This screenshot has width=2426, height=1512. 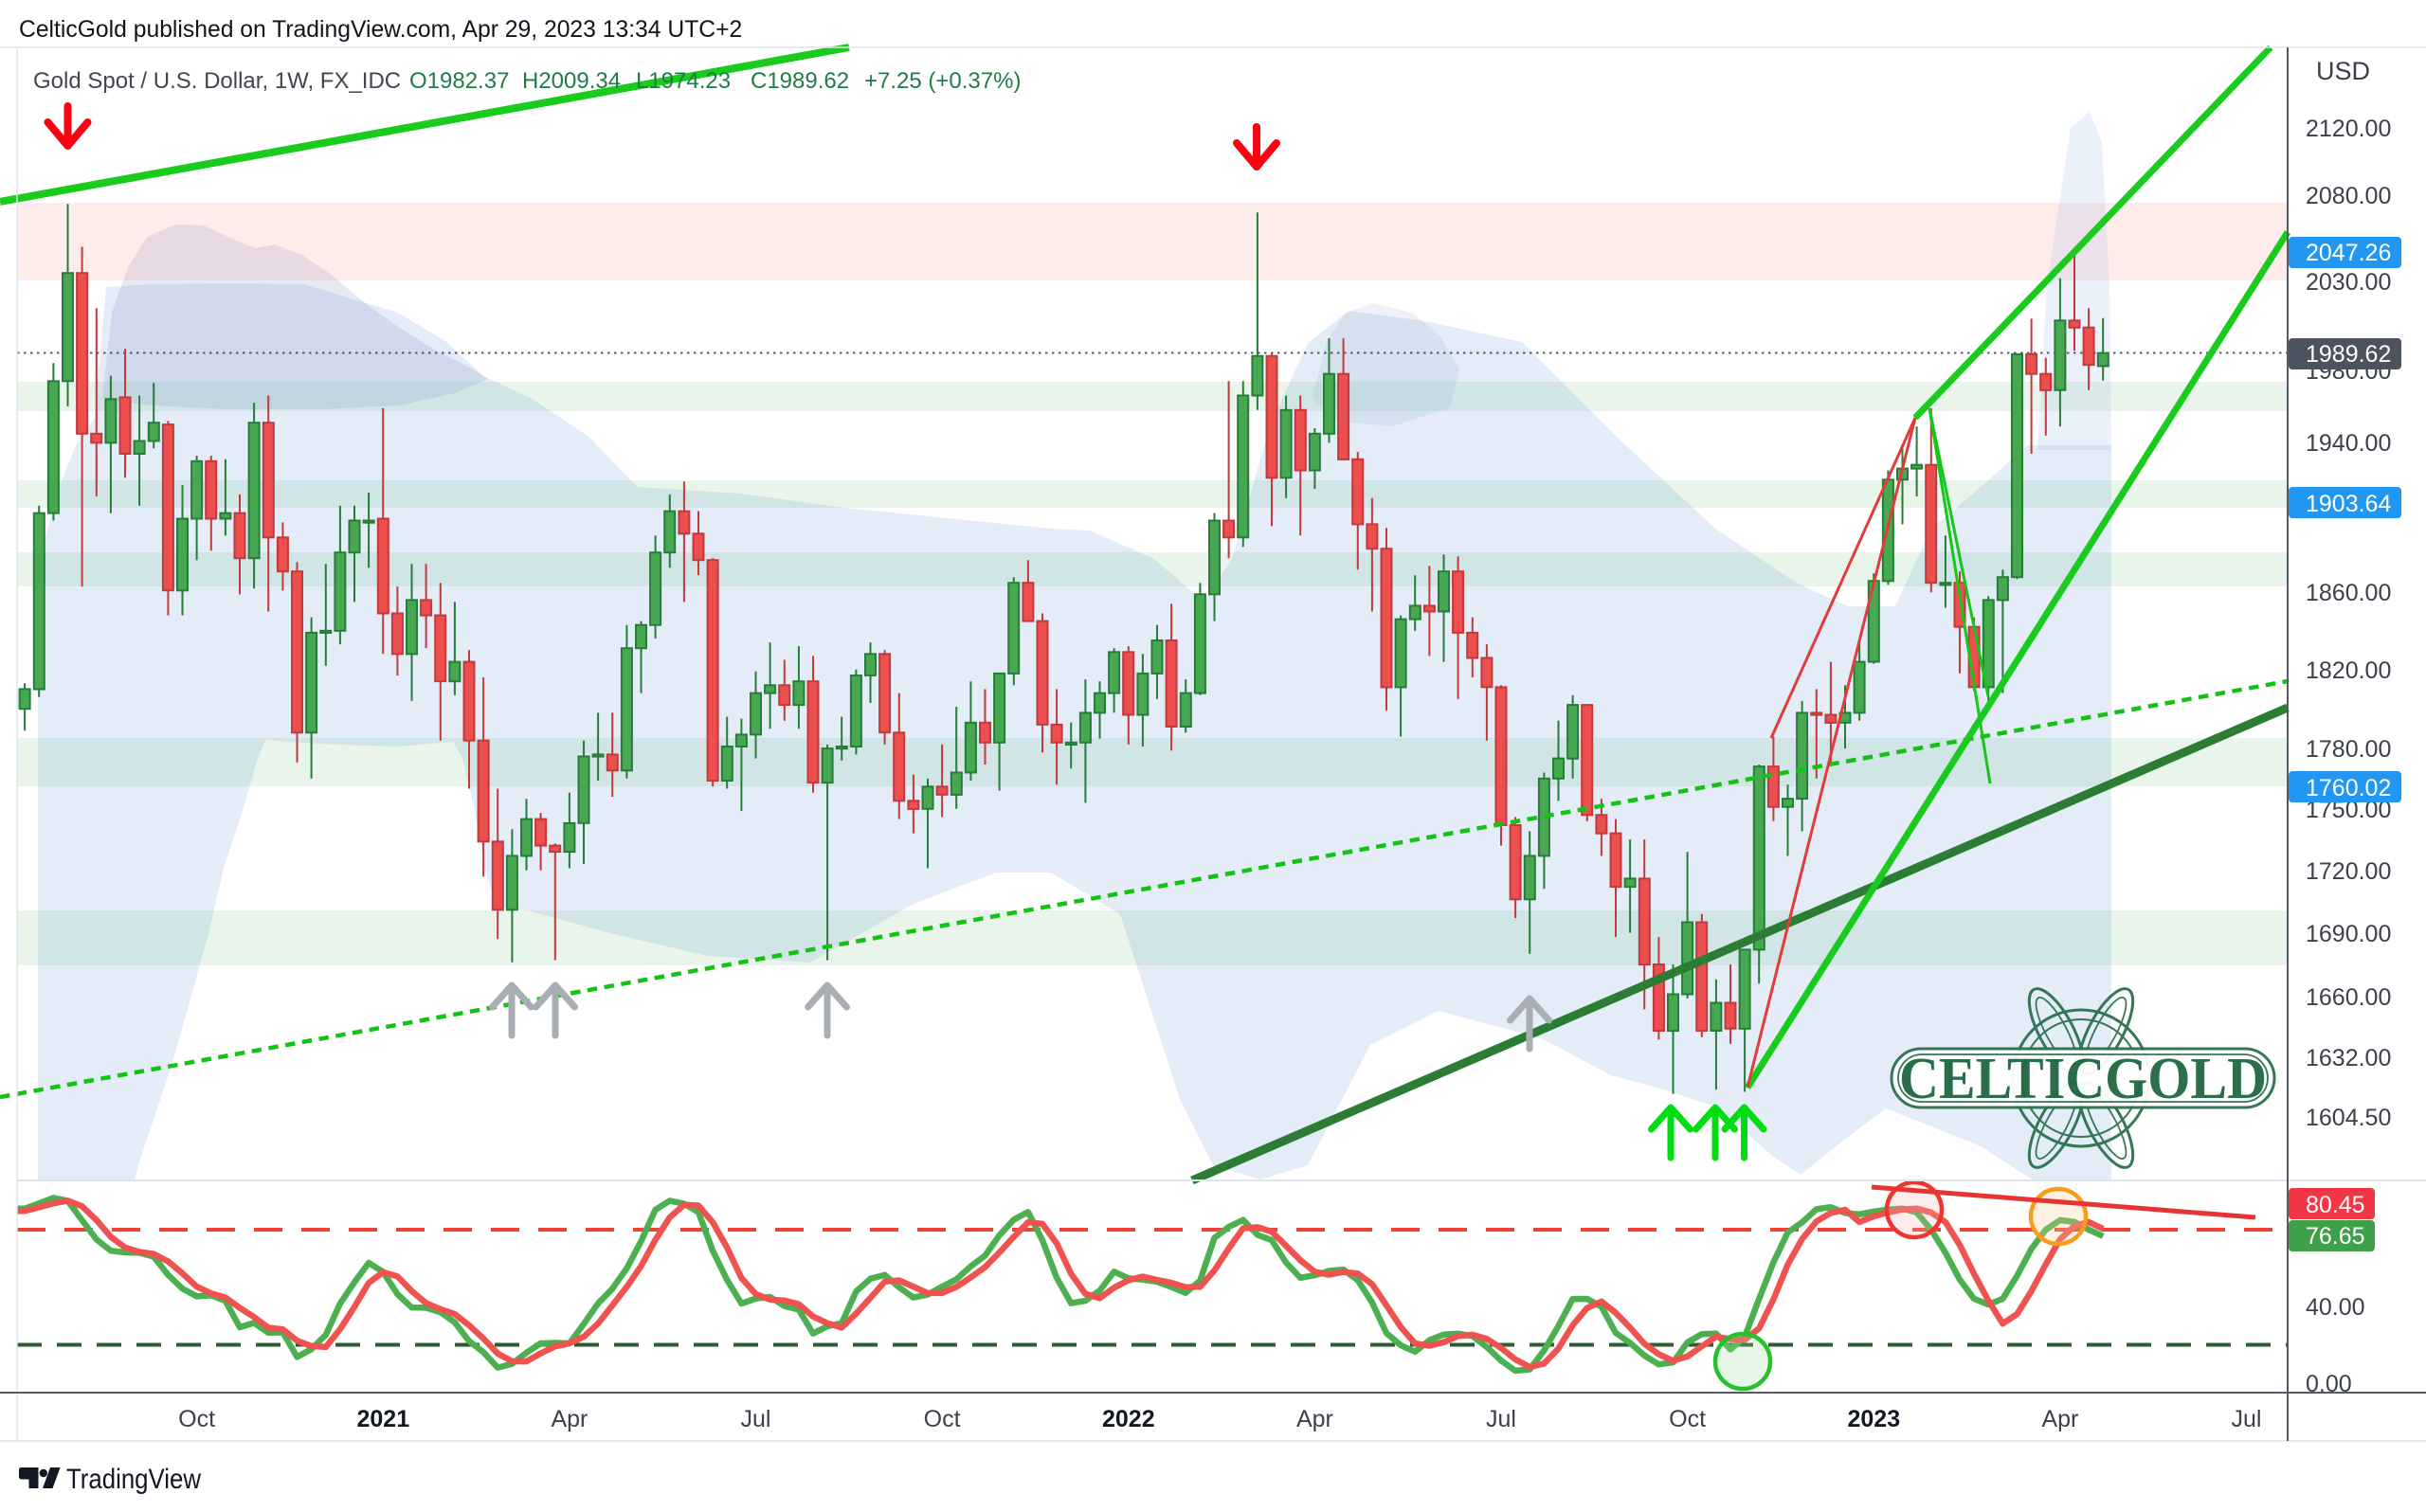 I want to click on svg-text: CELTICGOLD, so click(x=2083, y=1079).